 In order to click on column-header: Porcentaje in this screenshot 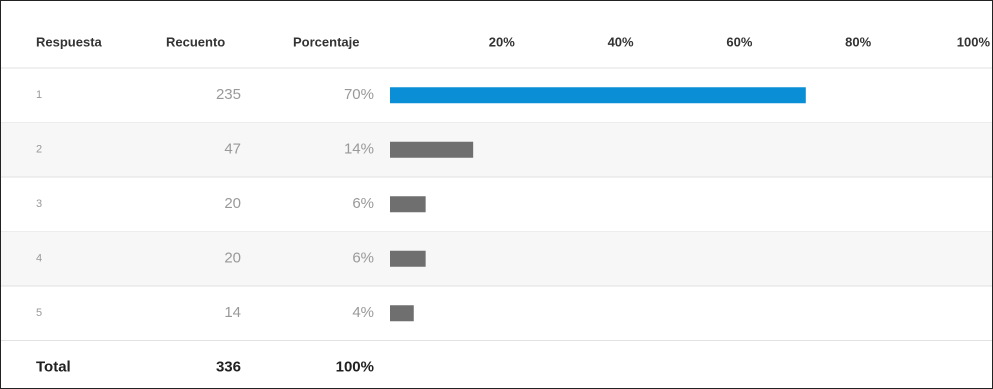, I will do `click(326, 41)`.